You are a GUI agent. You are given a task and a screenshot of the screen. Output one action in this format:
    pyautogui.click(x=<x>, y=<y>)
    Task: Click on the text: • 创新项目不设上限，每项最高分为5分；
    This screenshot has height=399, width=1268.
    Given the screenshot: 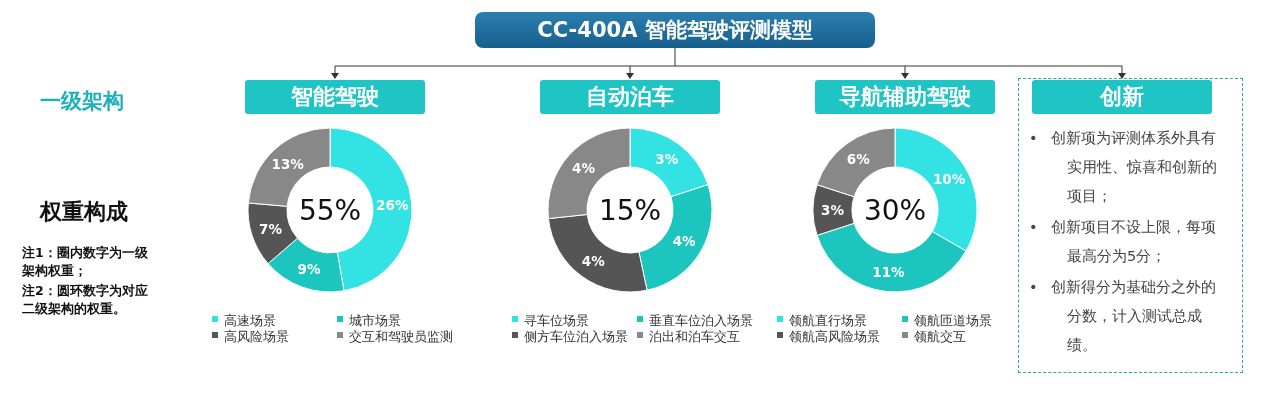 What is the action you would take?
    pyautogui.click(x=1123, y=242)
    